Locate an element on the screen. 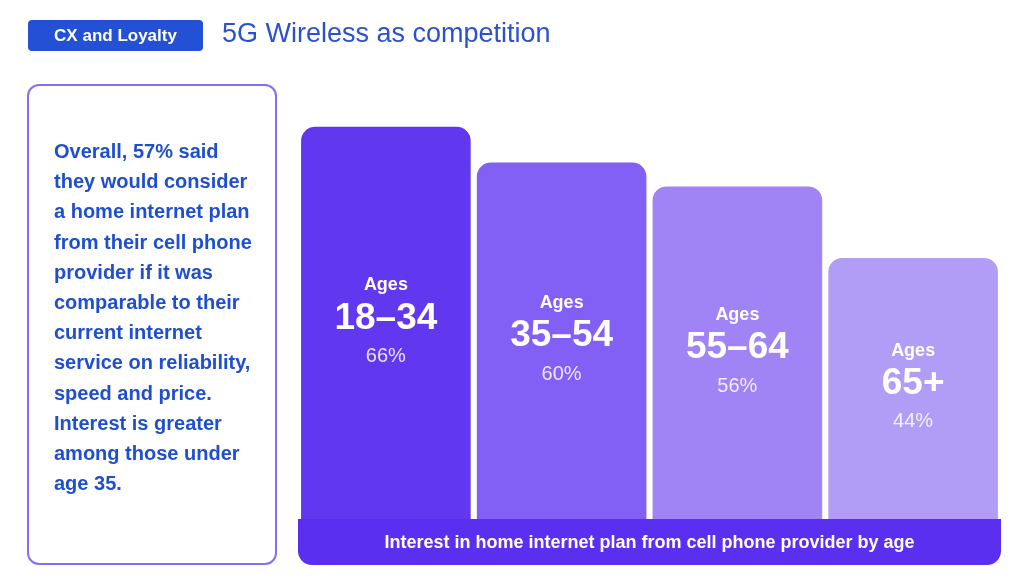 The image size is (1024, 586). text: CX and Loyalty is located at coordinates (115, 35).